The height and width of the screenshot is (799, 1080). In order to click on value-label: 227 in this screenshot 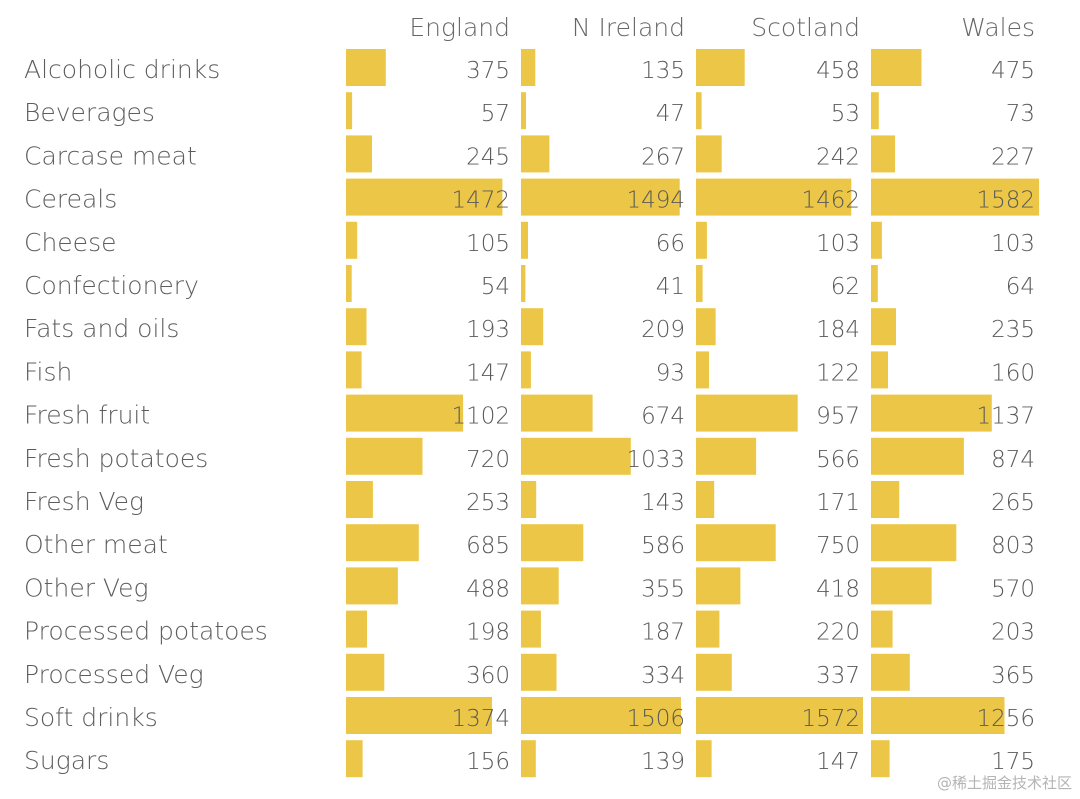, I will do `click(1013, 157)`.